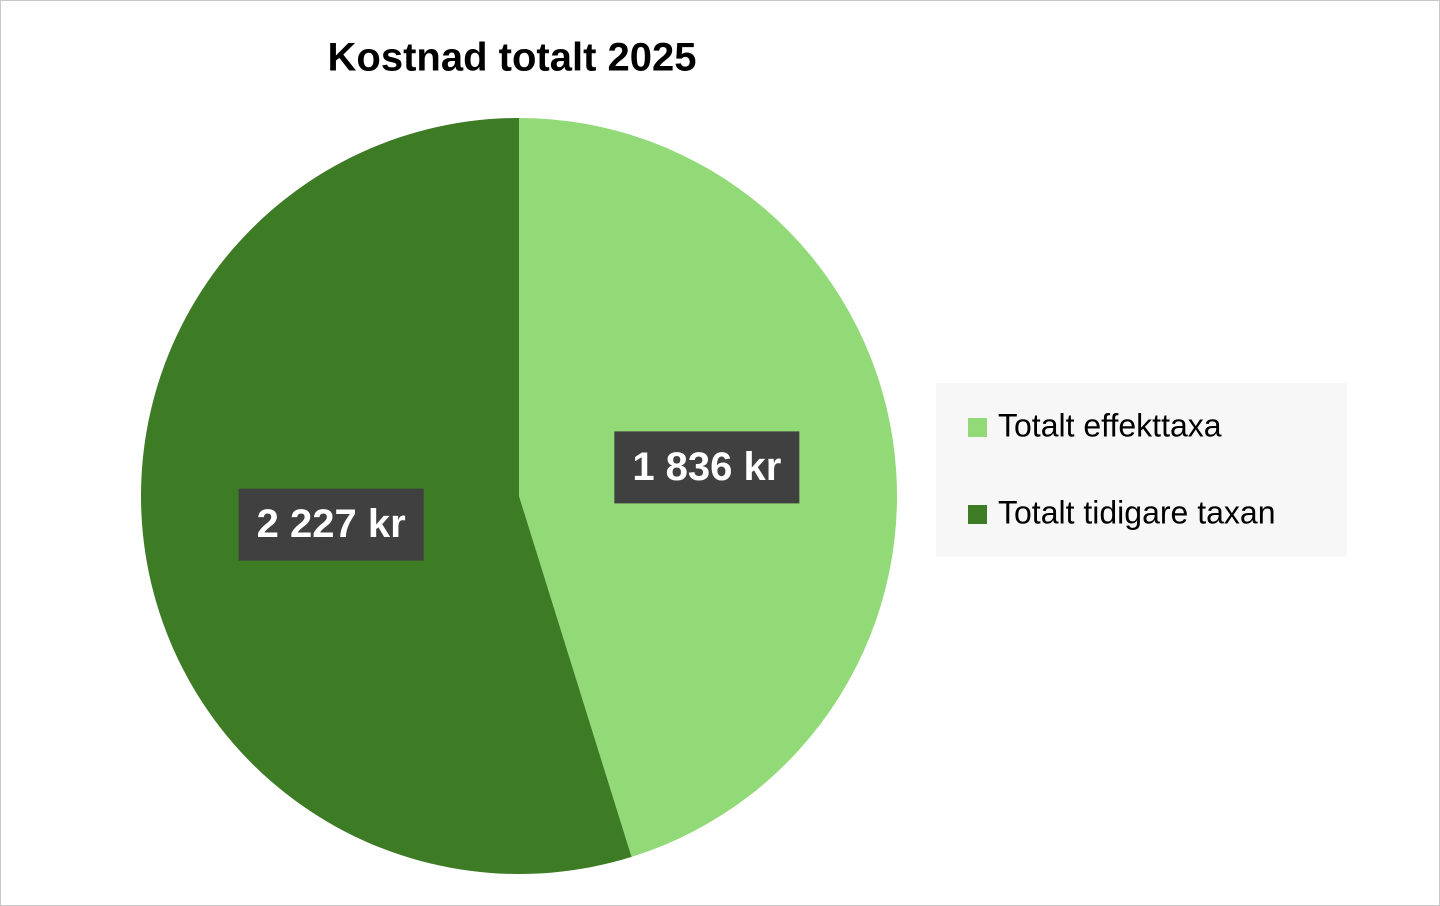 Image resolution: width=1440 pixels, height=906 pixels. I want to click on data-label-text: 2 227 kr, so click(331, 524).